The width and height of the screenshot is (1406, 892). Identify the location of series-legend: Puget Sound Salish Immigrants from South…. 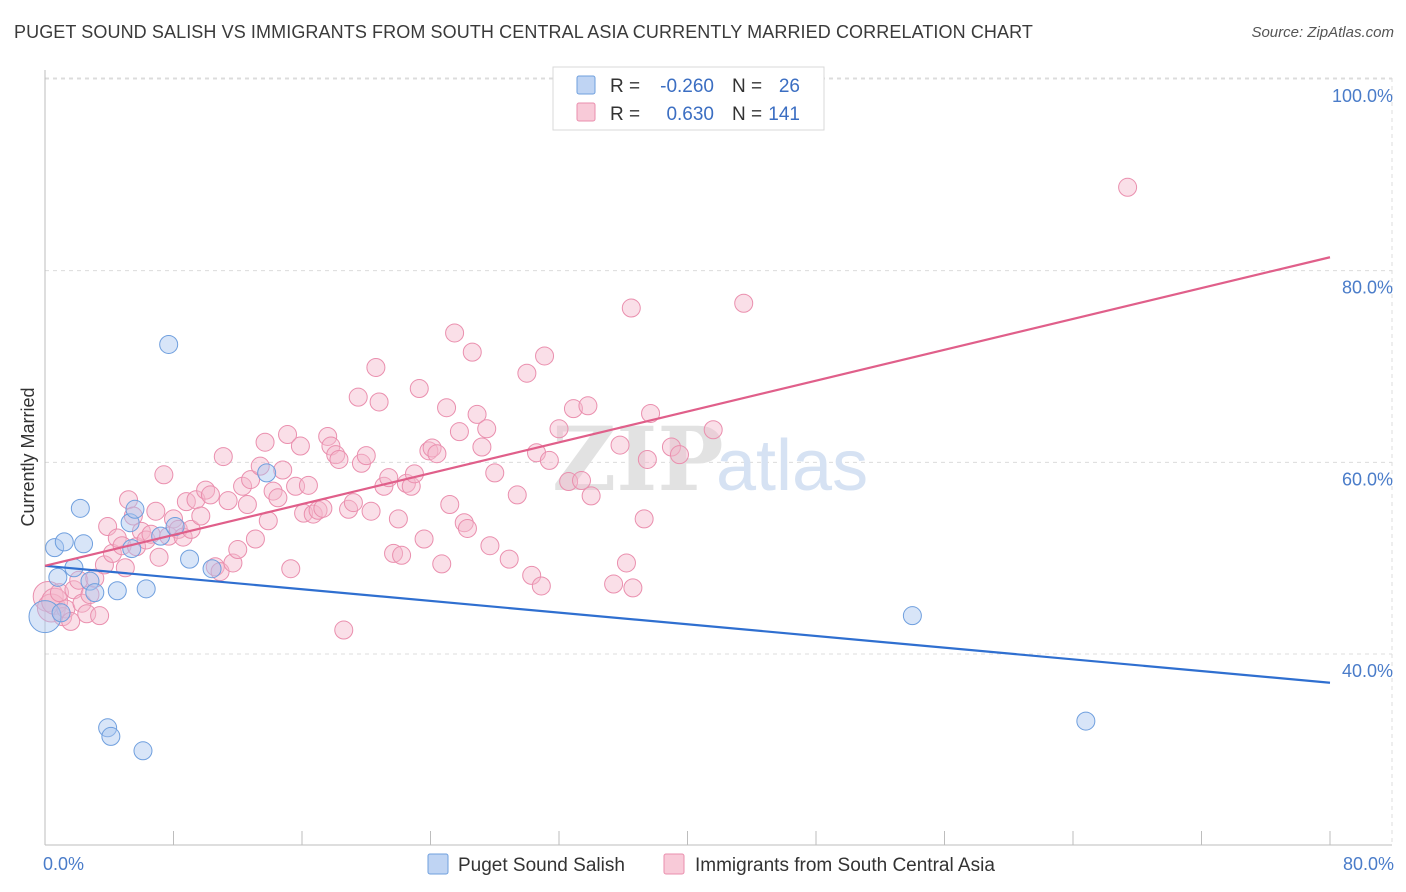
(711, 864).